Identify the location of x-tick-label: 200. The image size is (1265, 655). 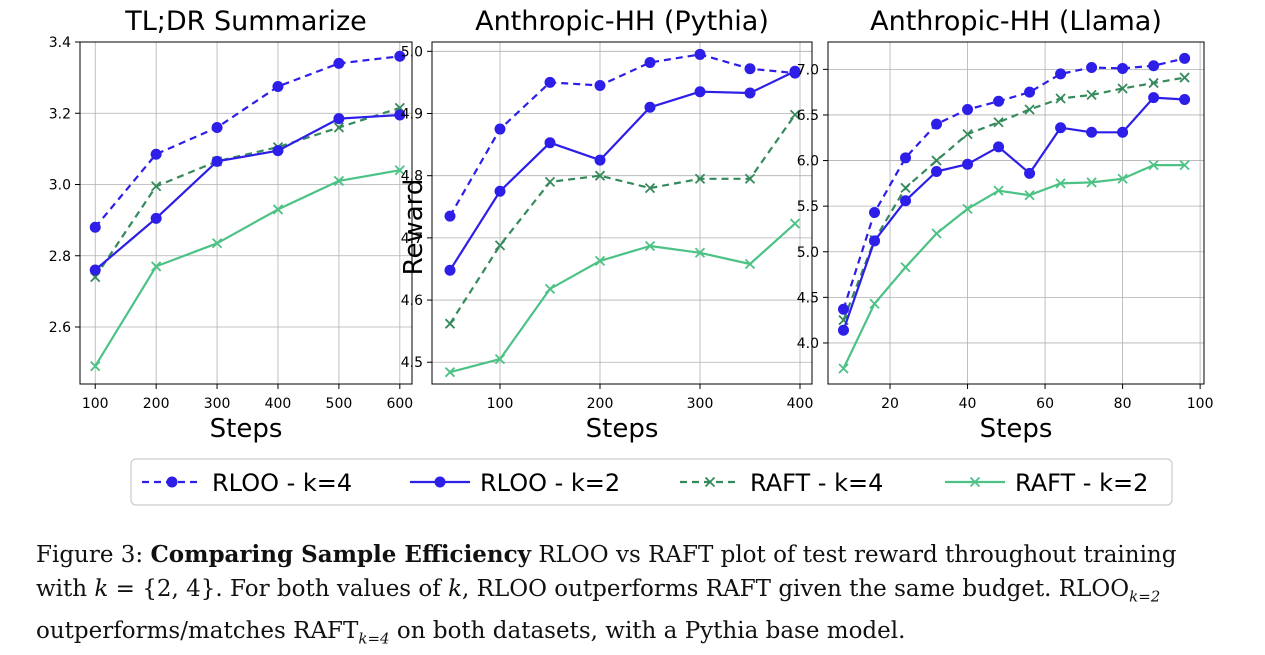
(156, 404).